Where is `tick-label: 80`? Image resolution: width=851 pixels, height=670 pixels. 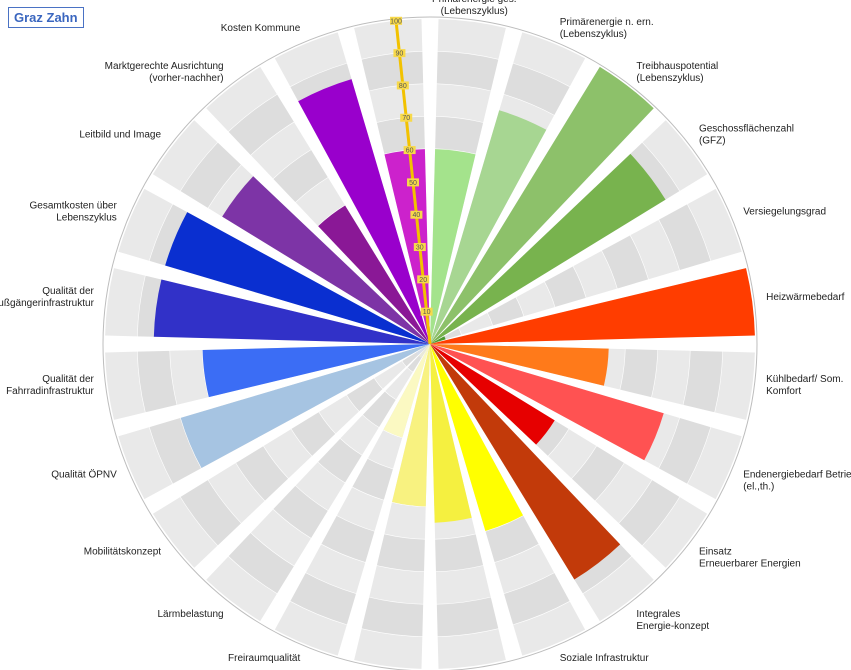 tick-label: 80 is located at coordinates (403, 86).